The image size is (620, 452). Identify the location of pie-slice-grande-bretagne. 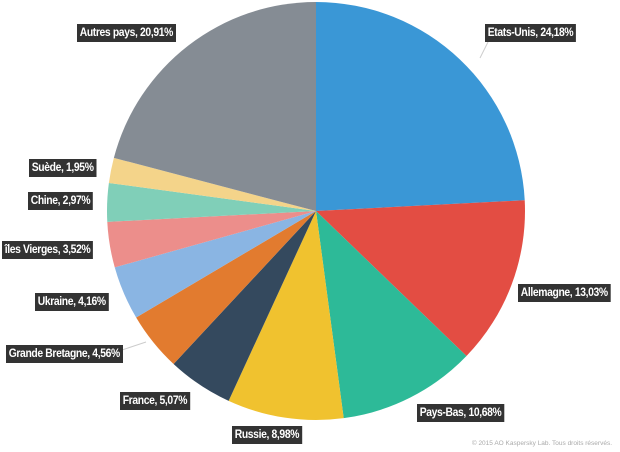
(226, 287).